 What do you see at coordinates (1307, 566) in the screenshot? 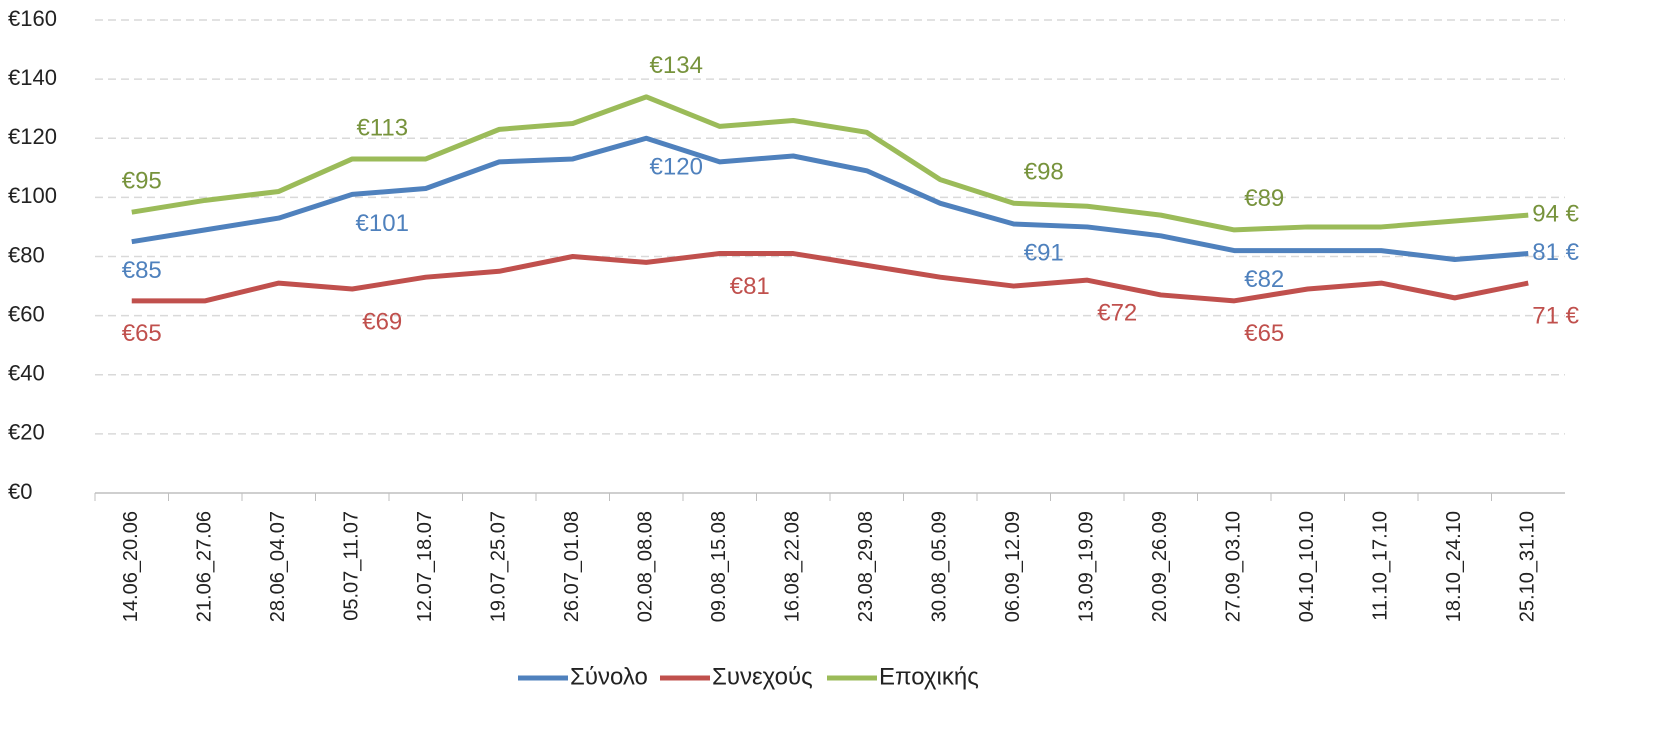
I see `x-tick-label: 04.10_10.10` at bounding box center [1307, 566].